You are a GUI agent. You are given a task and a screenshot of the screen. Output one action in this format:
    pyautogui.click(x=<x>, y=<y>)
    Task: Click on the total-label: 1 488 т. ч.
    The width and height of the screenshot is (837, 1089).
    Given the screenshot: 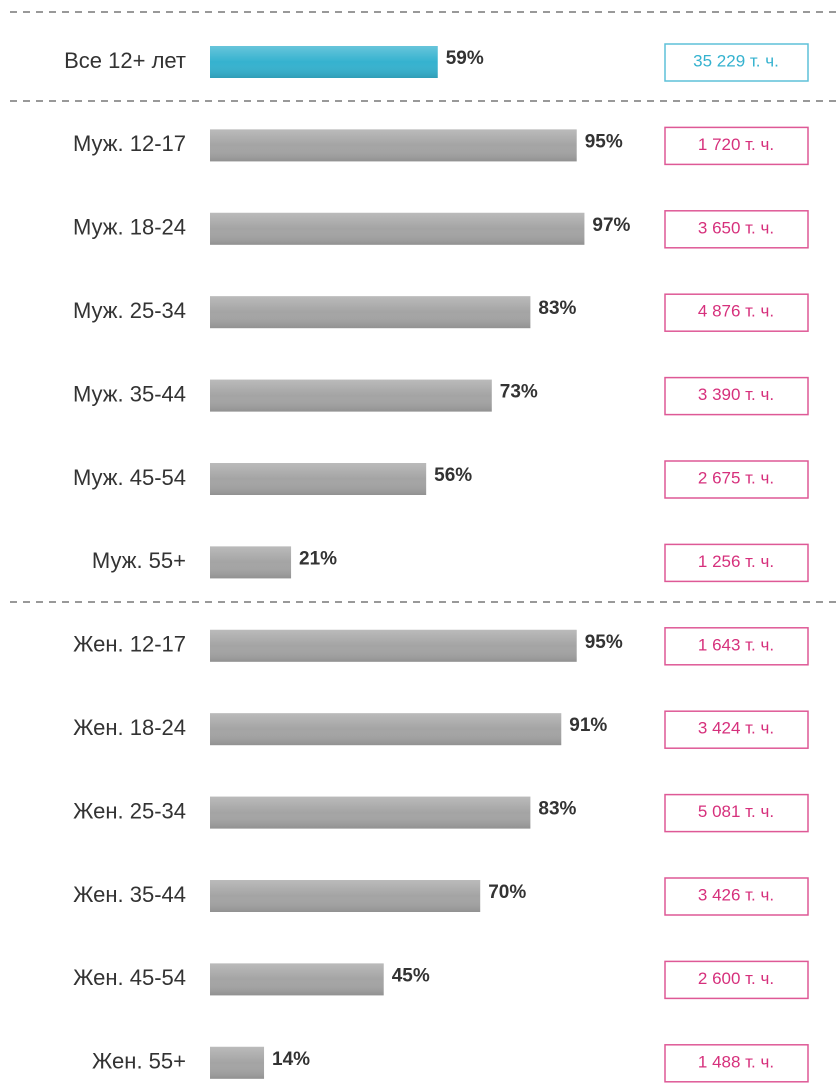 What is the action you would take?
    pyautogui.click(x=736, y=1061)
    